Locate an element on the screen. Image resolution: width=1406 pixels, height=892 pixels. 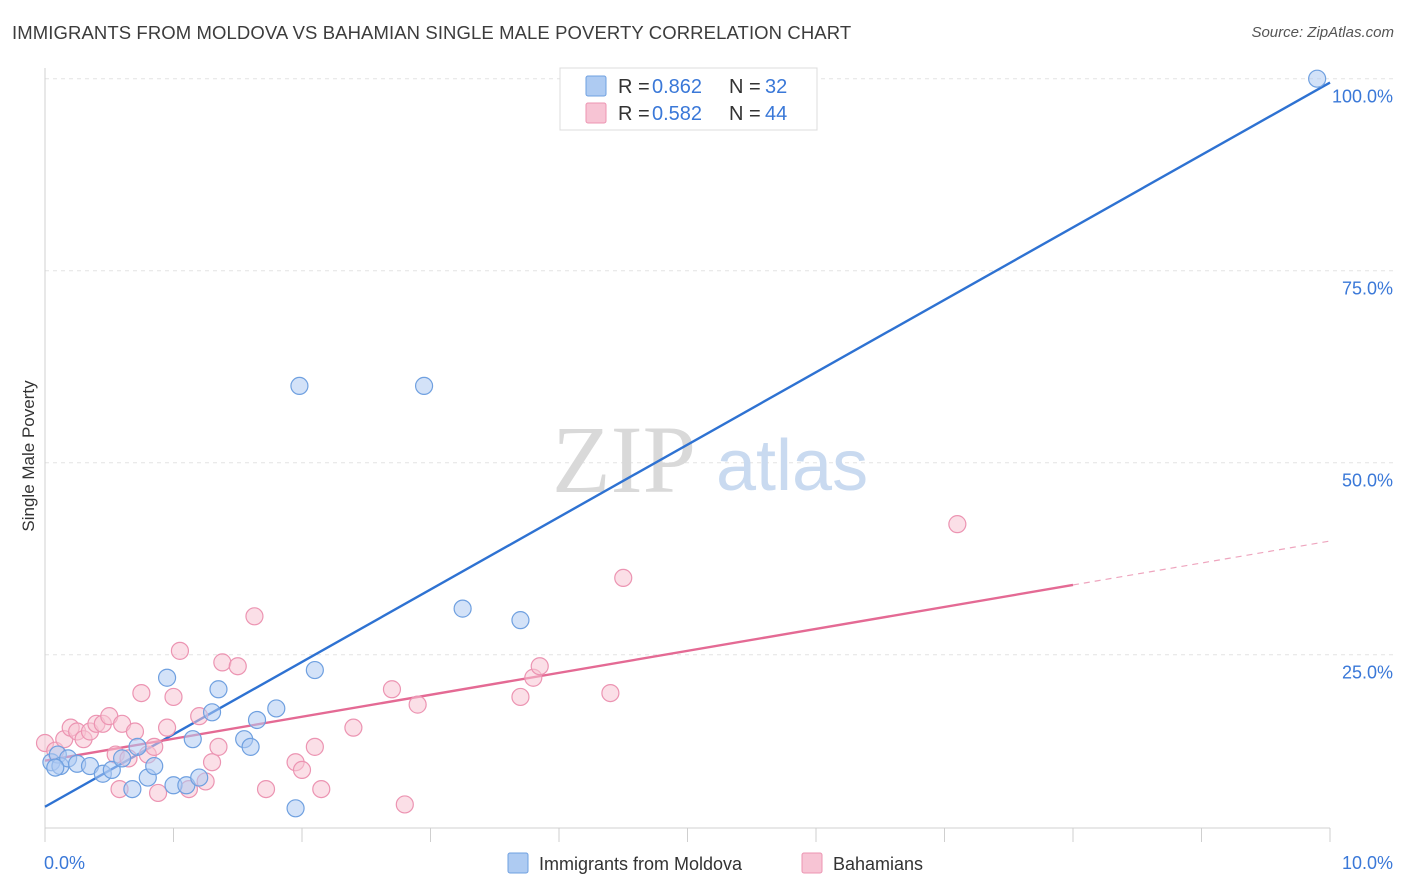
y-tick-label: 25.0% is located at coordinates (1367, 673).